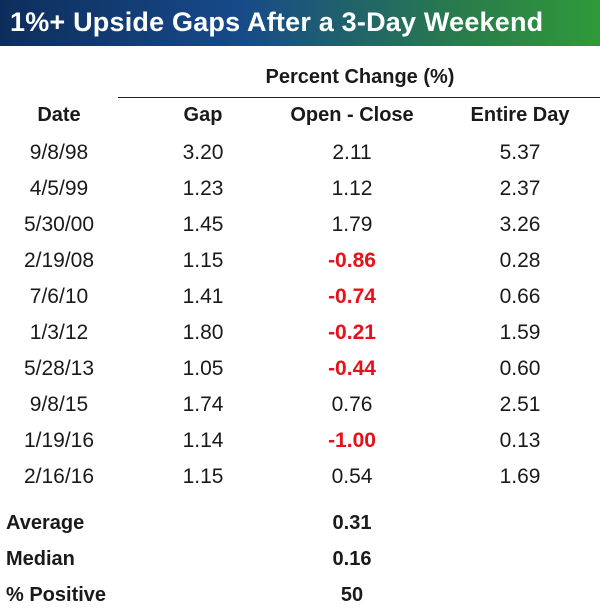 This screenshot has height=613, width=600. What do you see at coordinates (520, 440) in the screenshot?
I see `table-cell-entire-day: 0.13` at bounding box center [520, 440].